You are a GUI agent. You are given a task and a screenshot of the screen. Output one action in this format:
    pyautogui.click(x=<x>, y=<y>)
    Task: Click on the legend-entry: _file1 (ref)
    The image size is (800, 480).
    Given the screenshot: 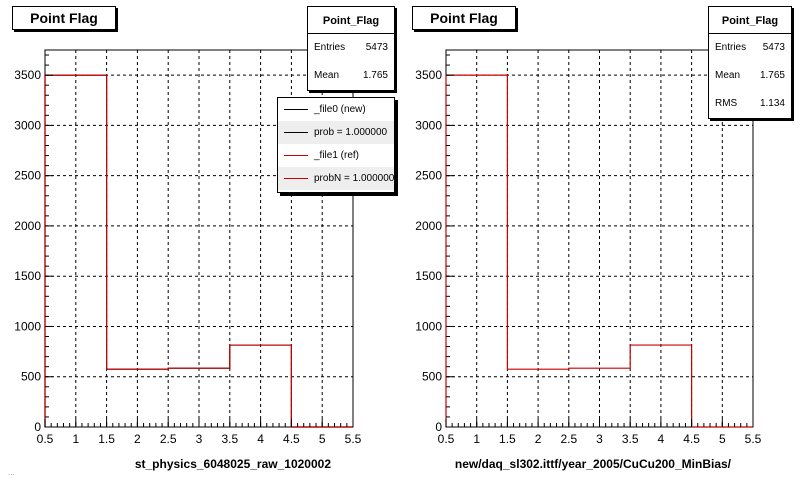 What is the action you would take?
    pyautogui.click(x=336, y=155)
    